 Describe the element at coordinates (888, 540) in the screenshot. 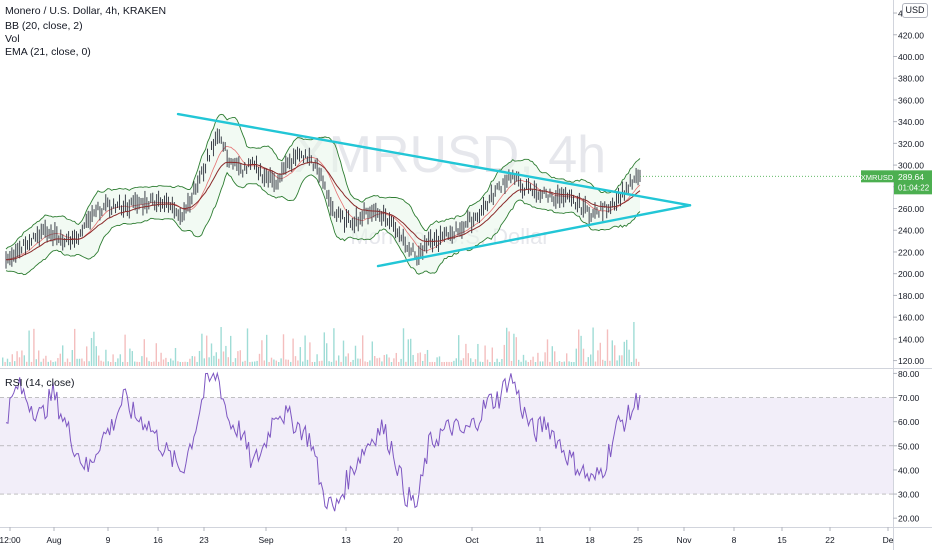

I see `time-tick-label: De` at that location.